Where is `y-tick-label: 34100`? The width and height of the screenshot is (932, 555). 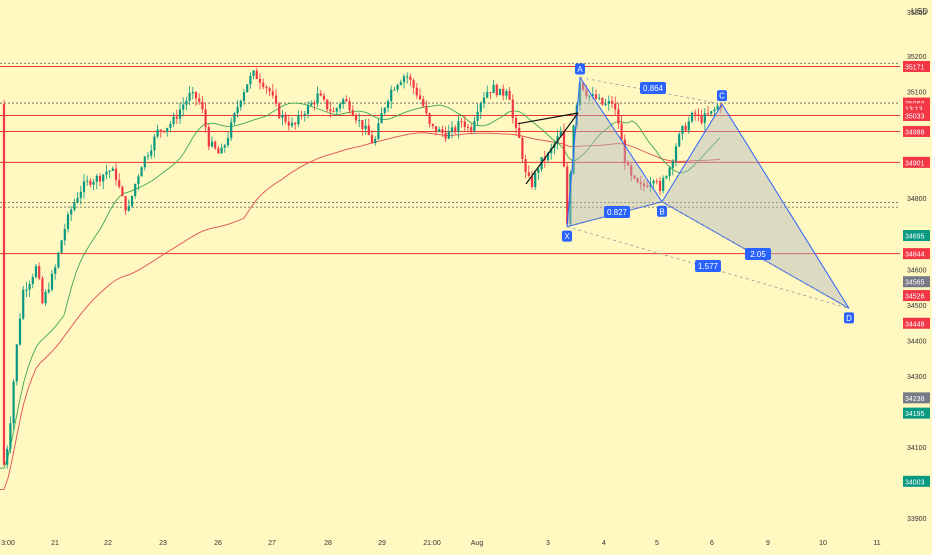
y-tick-label: 34100 is located at coordinates (917, 448).